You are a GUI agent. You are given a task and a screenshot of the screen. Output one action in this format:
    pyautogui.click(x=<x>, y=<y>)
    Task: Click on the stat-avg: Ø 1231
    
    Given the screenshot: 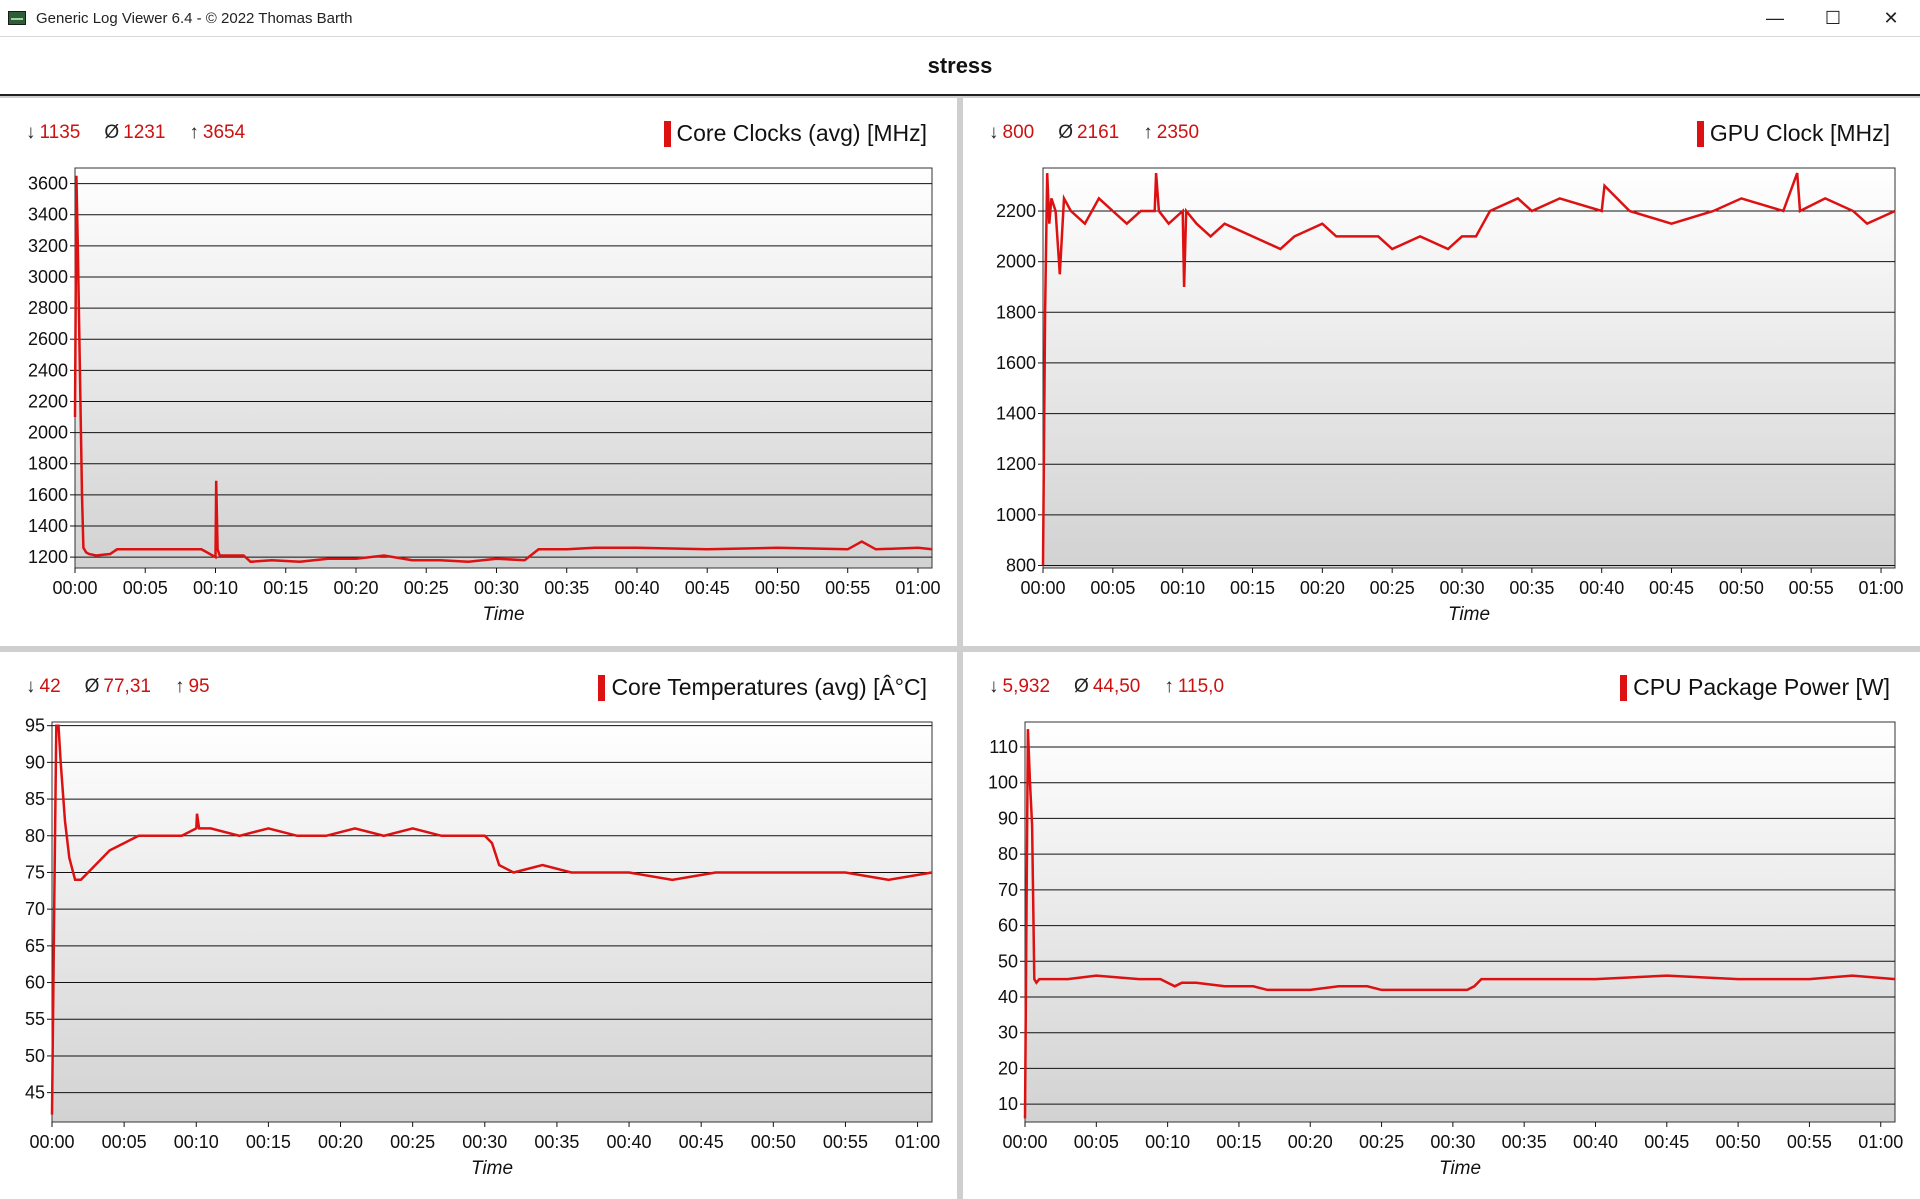 What is the action you would take?
    pyautogui.click(x=134, y=133)
    